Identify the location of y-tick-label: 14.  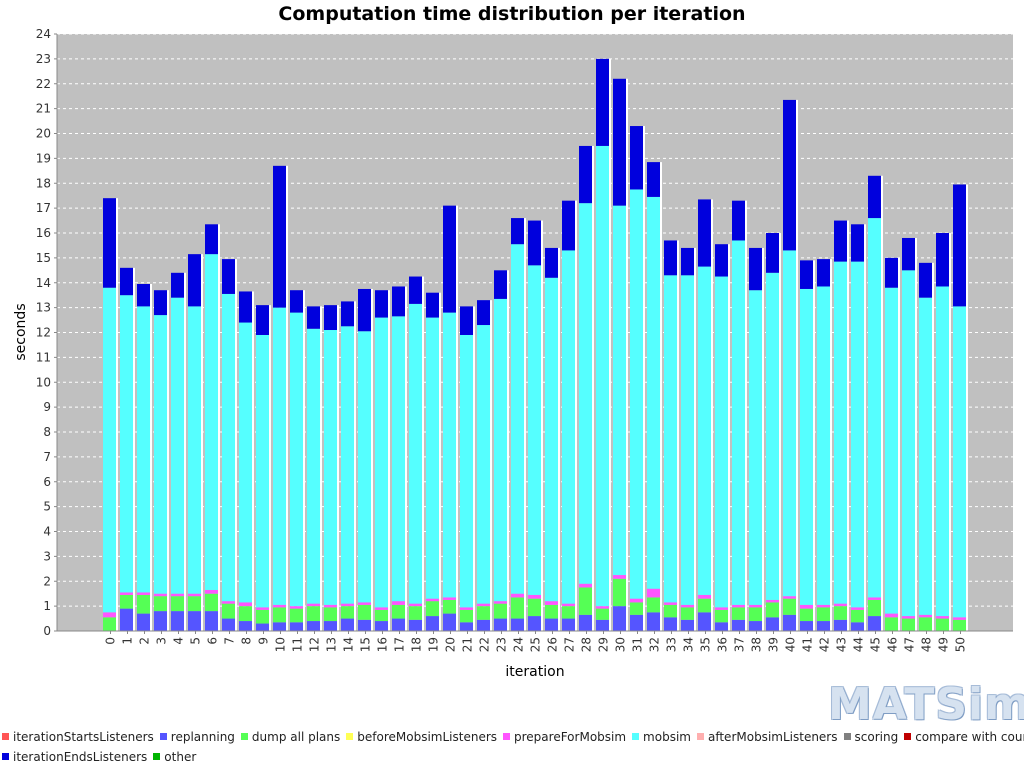
(43, 283).